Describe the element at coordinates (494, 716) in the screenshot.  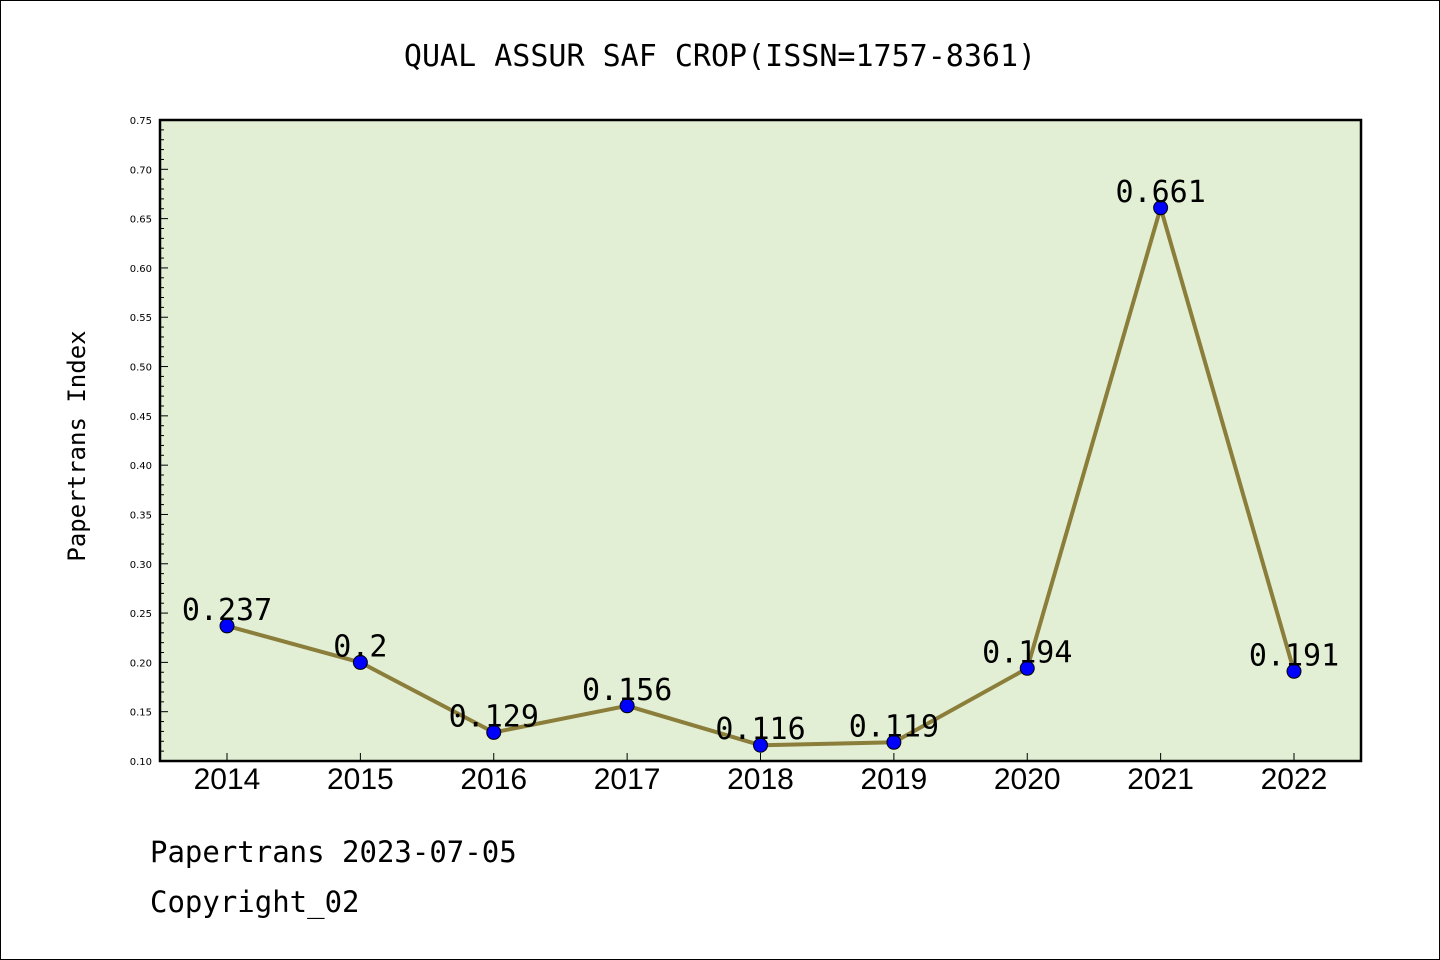
I see `data-point-label: 0.129` at that location.